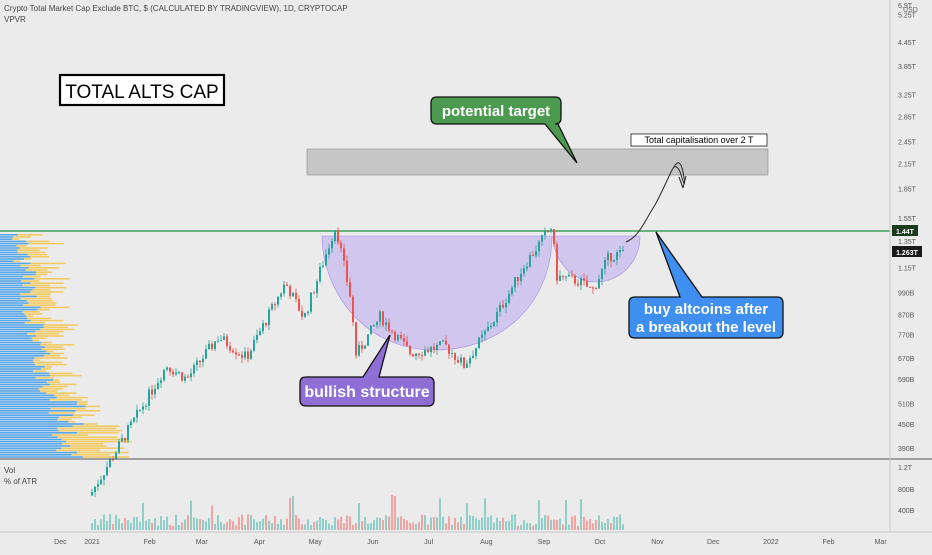 The height and width of the screenshot is (555, 932). What do you see at coordinates (599, 542) in the screenshot?
I see `time-tick-label: Oct` at bounding box center [599, 542].